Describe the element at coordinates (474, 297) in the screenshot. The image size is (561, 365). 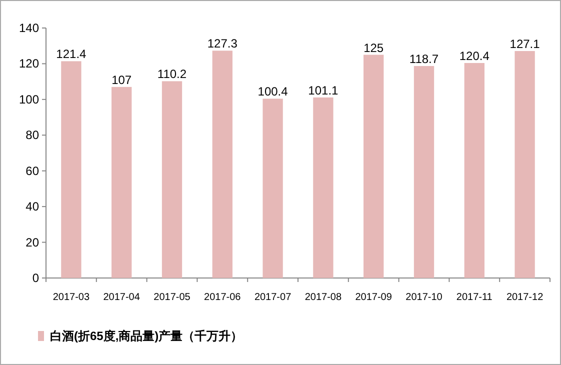
I see `x-tick-label: 2017-11` at that location.